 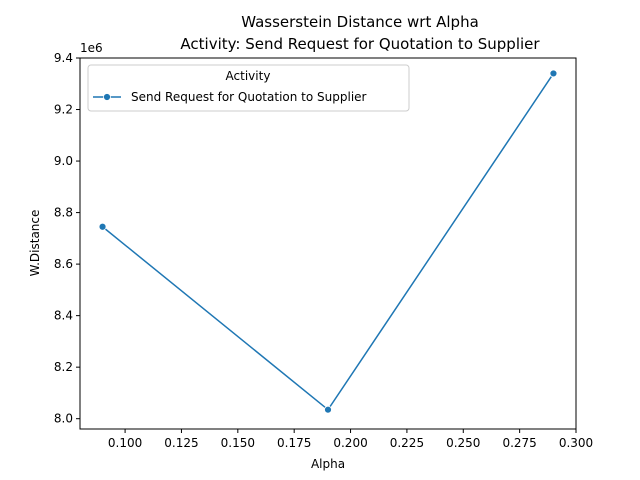 I want to click on x-tick-label: 0.100, so click(x=125, y=443).